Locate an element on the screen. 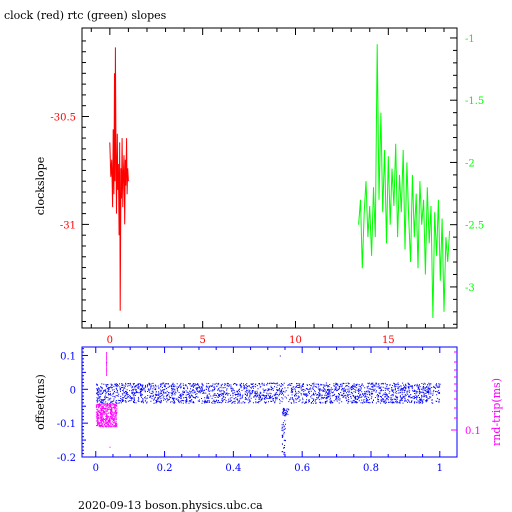  offset-y-tick-label: 0 is located at coordinates (73, 390).